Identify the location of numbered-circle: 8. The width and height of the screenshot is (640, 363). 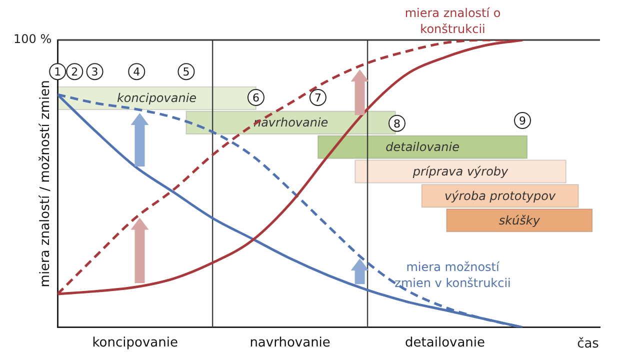
(397, 123).